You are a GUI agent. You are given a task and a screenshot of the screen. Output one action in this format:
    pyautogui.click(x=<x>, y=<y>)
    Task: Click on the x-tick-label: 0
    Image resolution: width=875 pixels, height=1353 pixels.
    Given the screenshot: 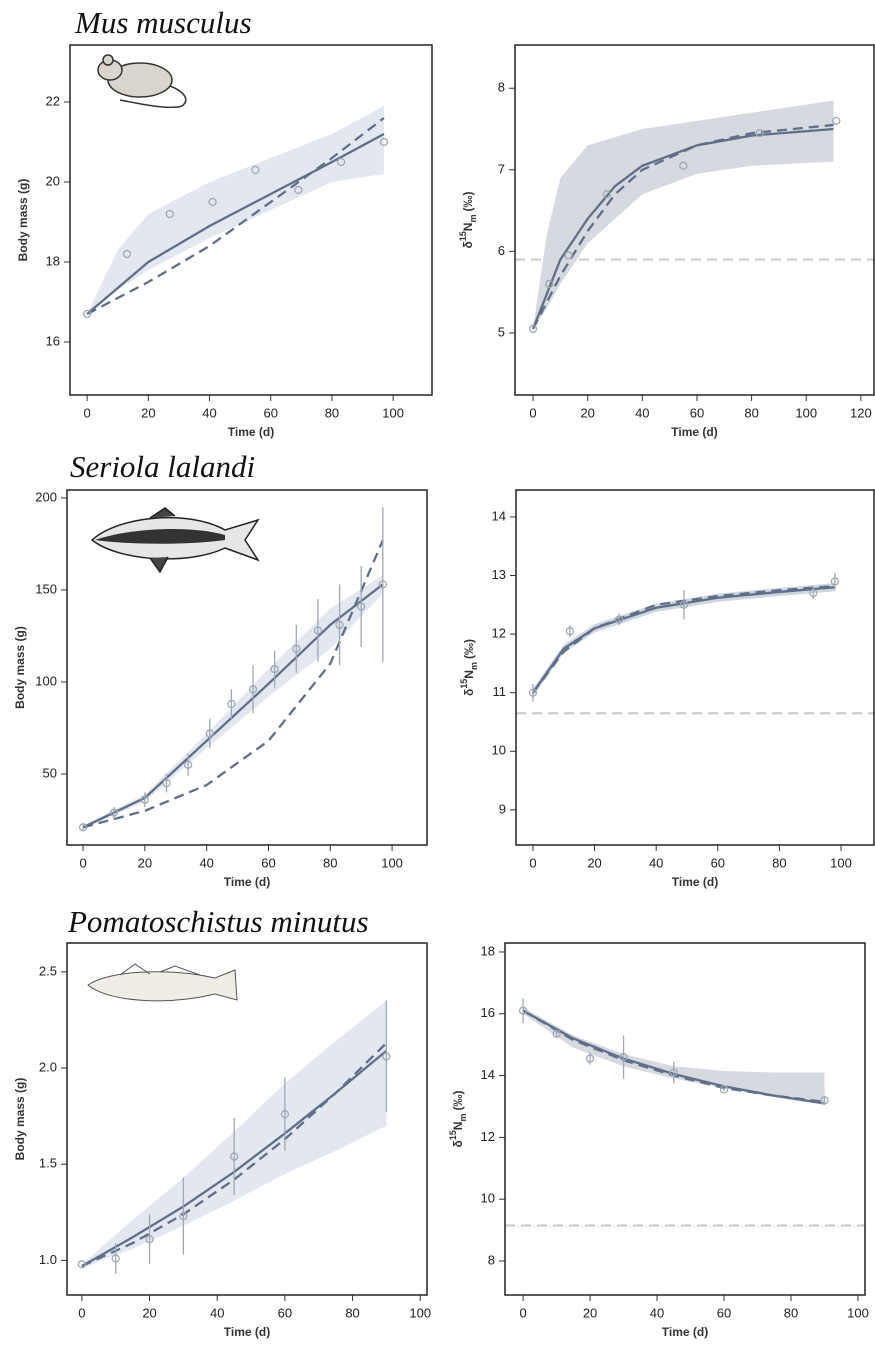 What is the action you would take?
    pyautogui.click(x=532, y=412)
    